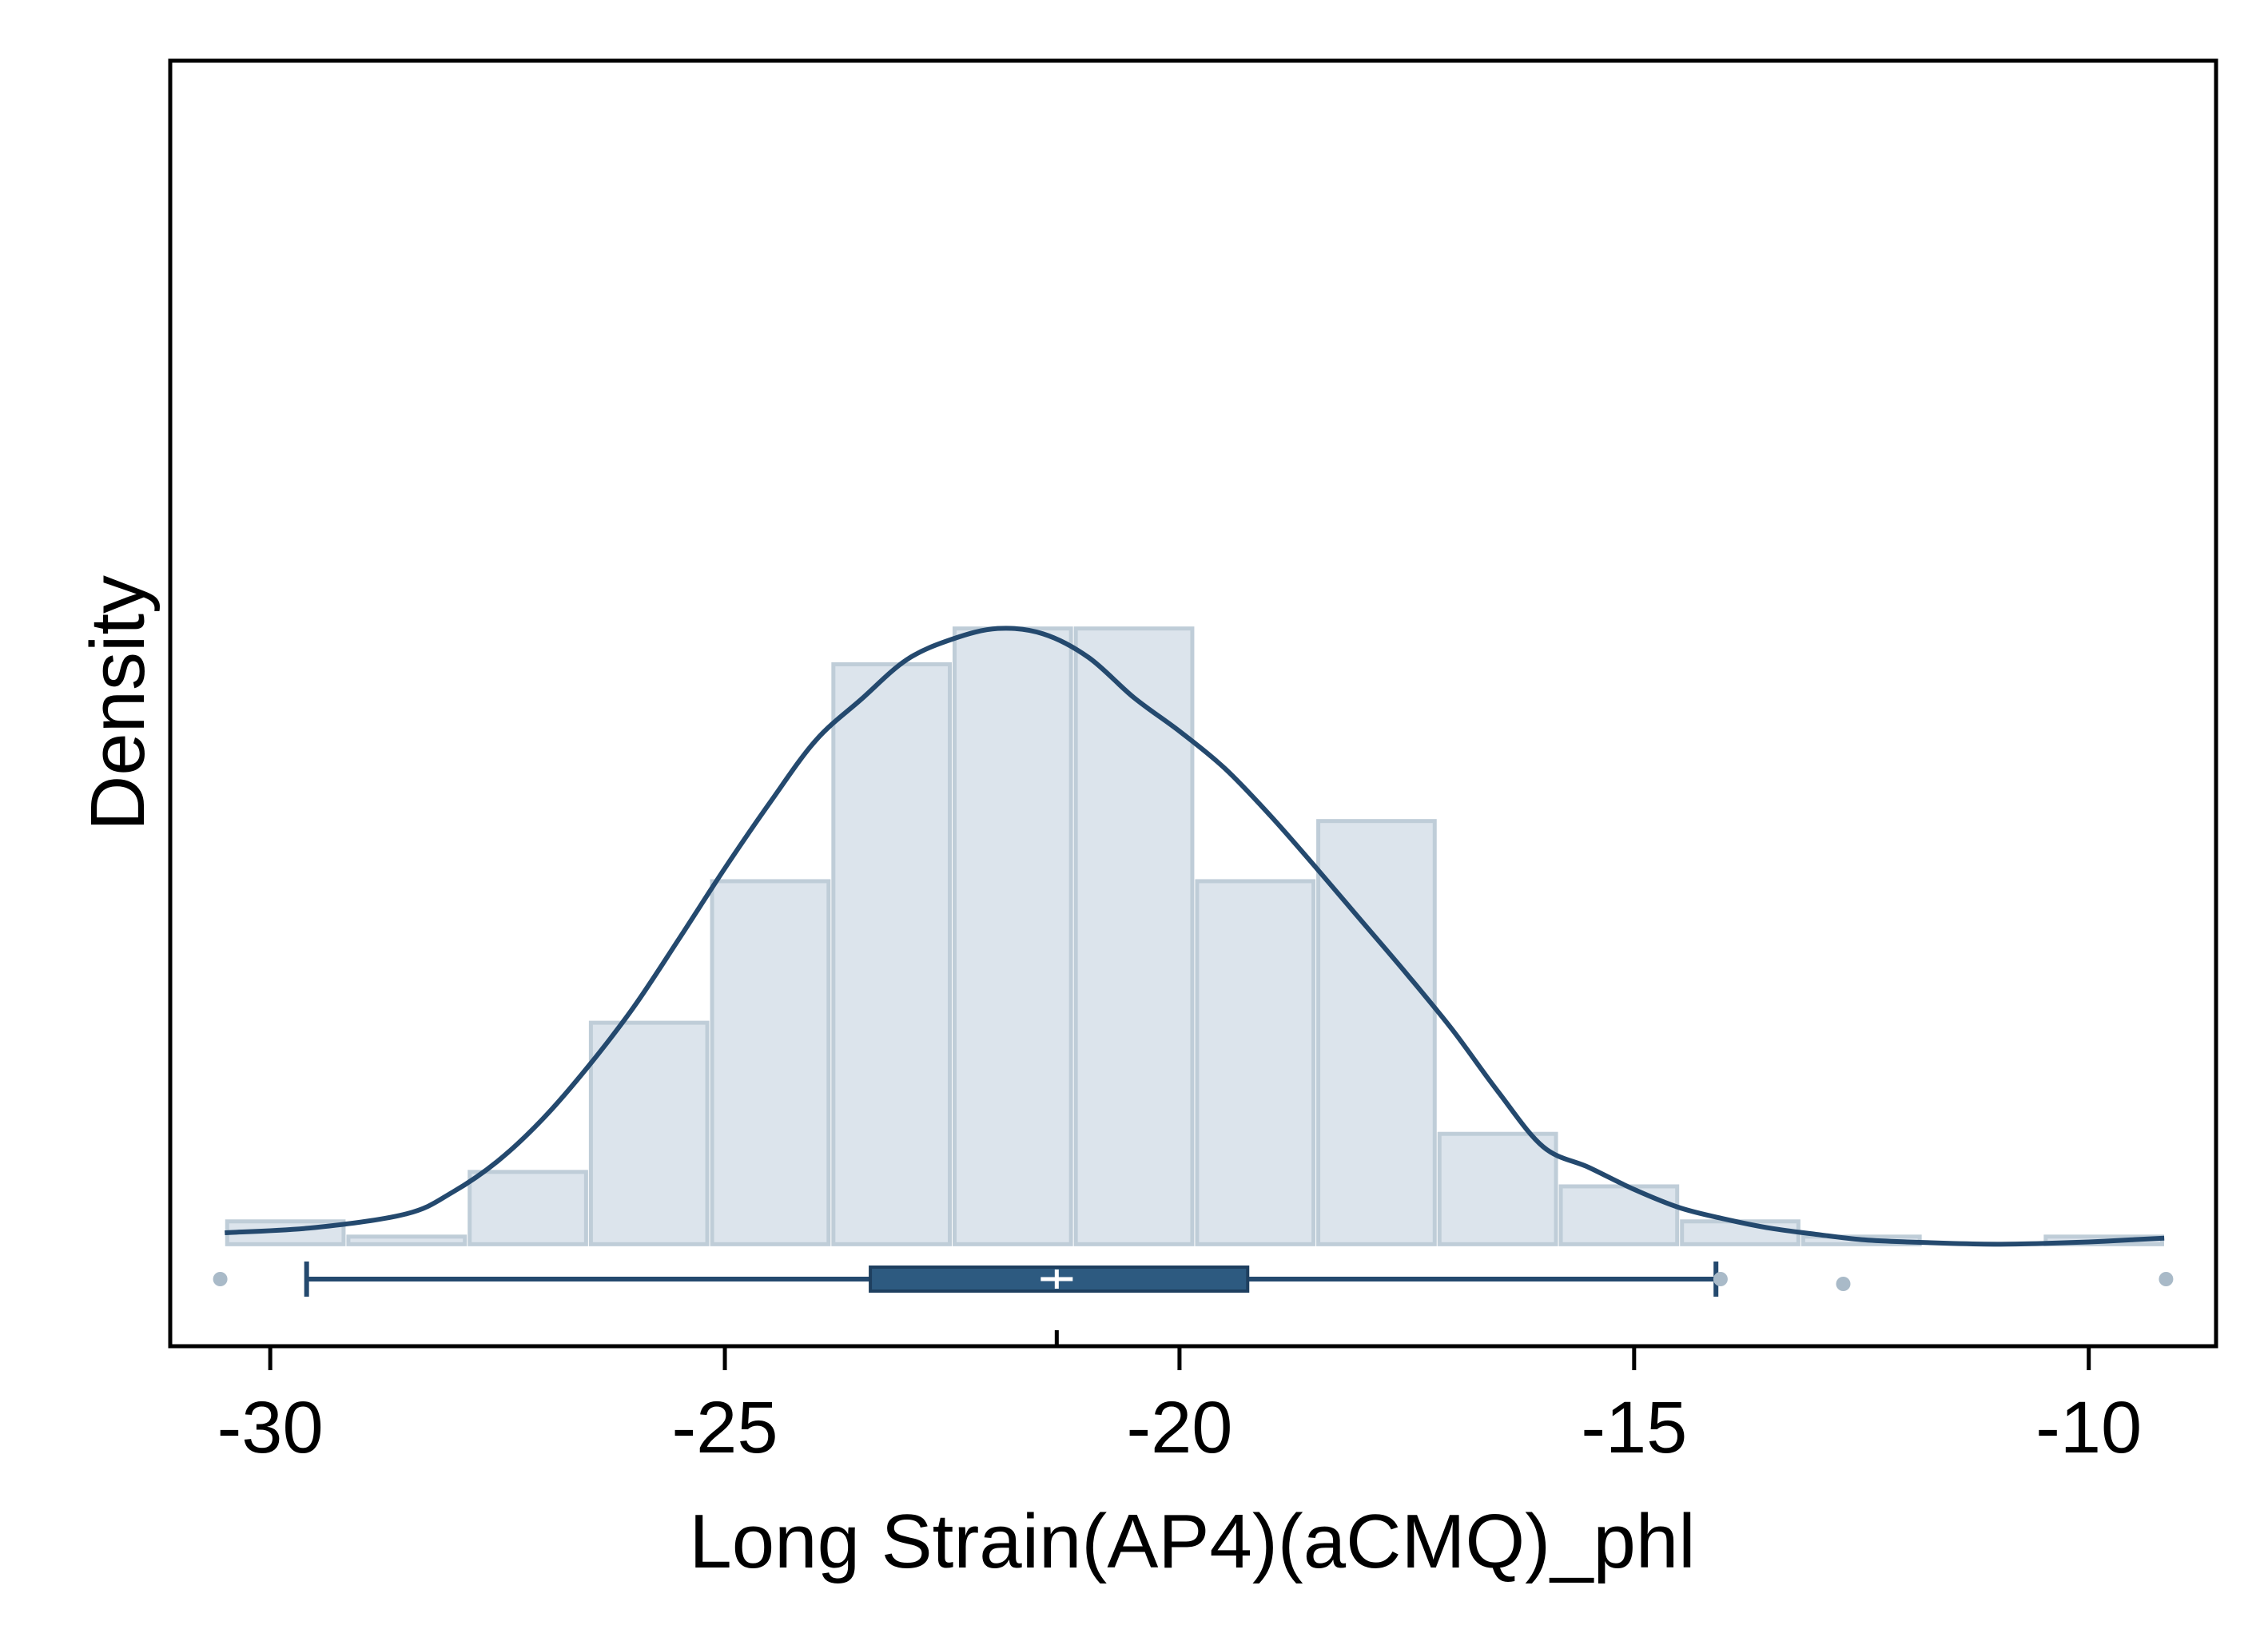 The height and width of the screenshot is (1649, 2268). I want to click on x-tick-label: -30, so click(270, 1427).